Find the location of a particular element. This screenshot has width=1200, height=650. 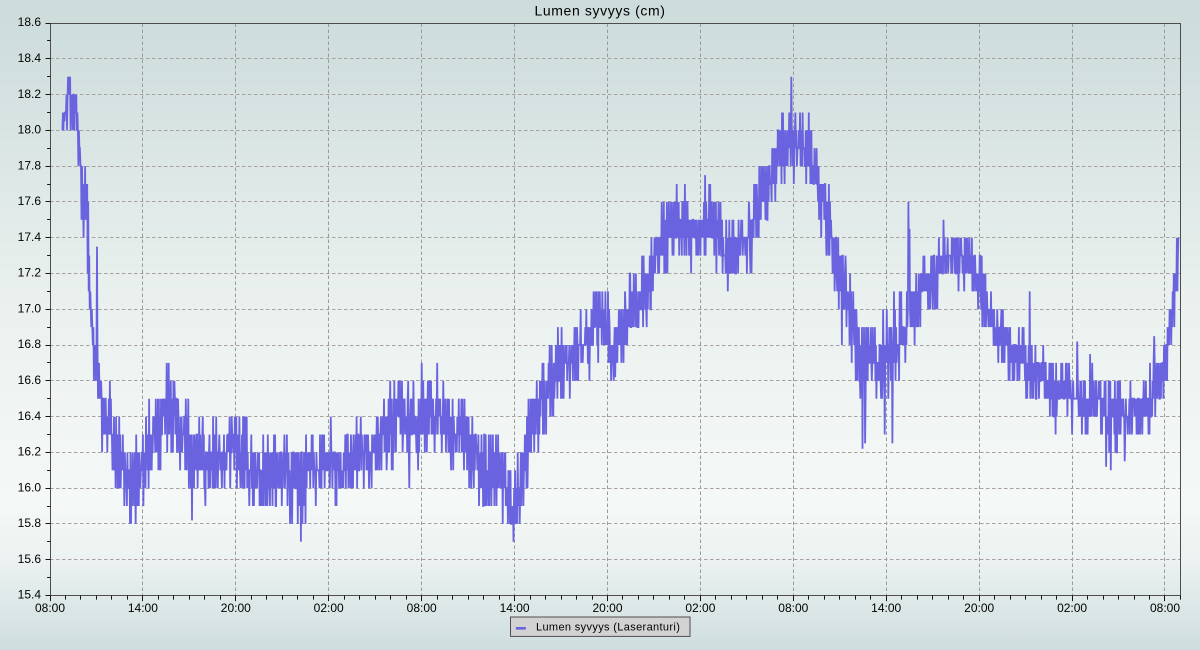

svg-text: 16.6 is located at coordinates (30, 380).